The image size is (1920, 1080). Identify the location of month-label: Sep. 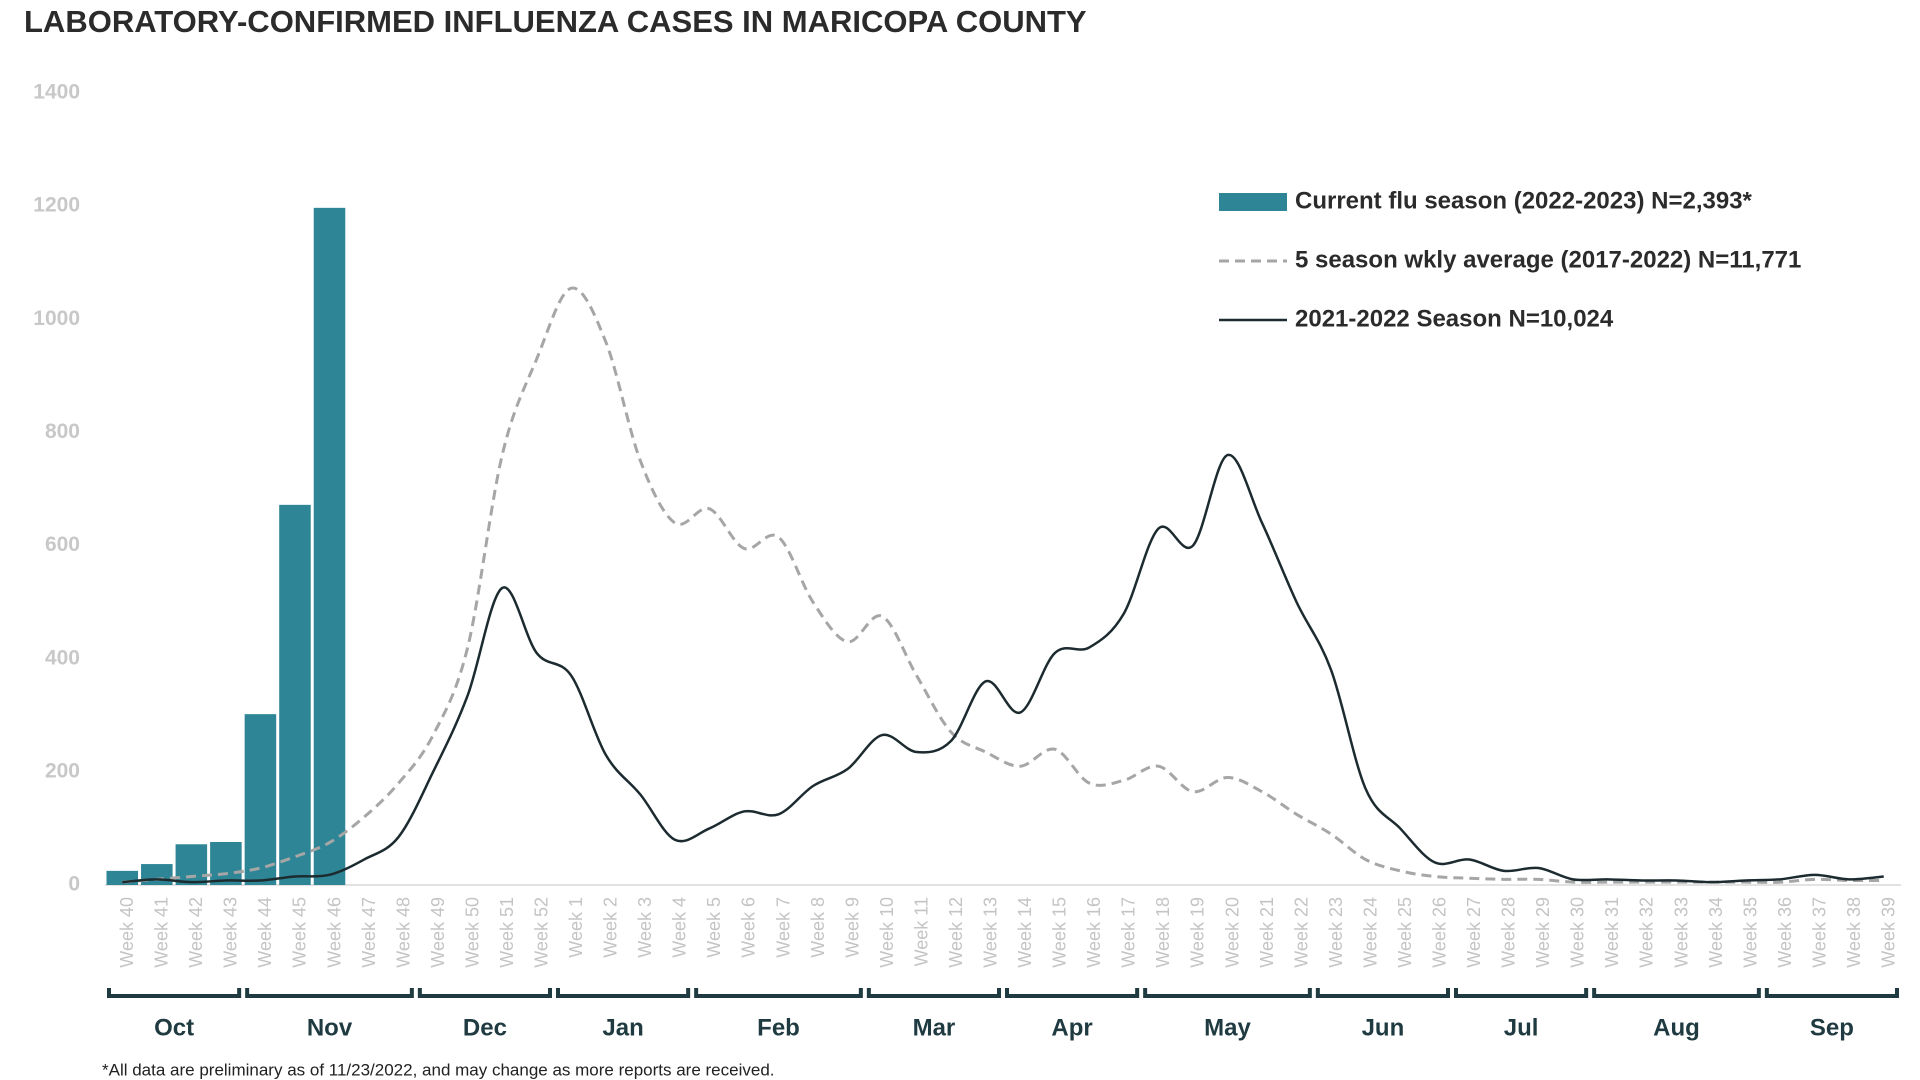
(1832, 1027).